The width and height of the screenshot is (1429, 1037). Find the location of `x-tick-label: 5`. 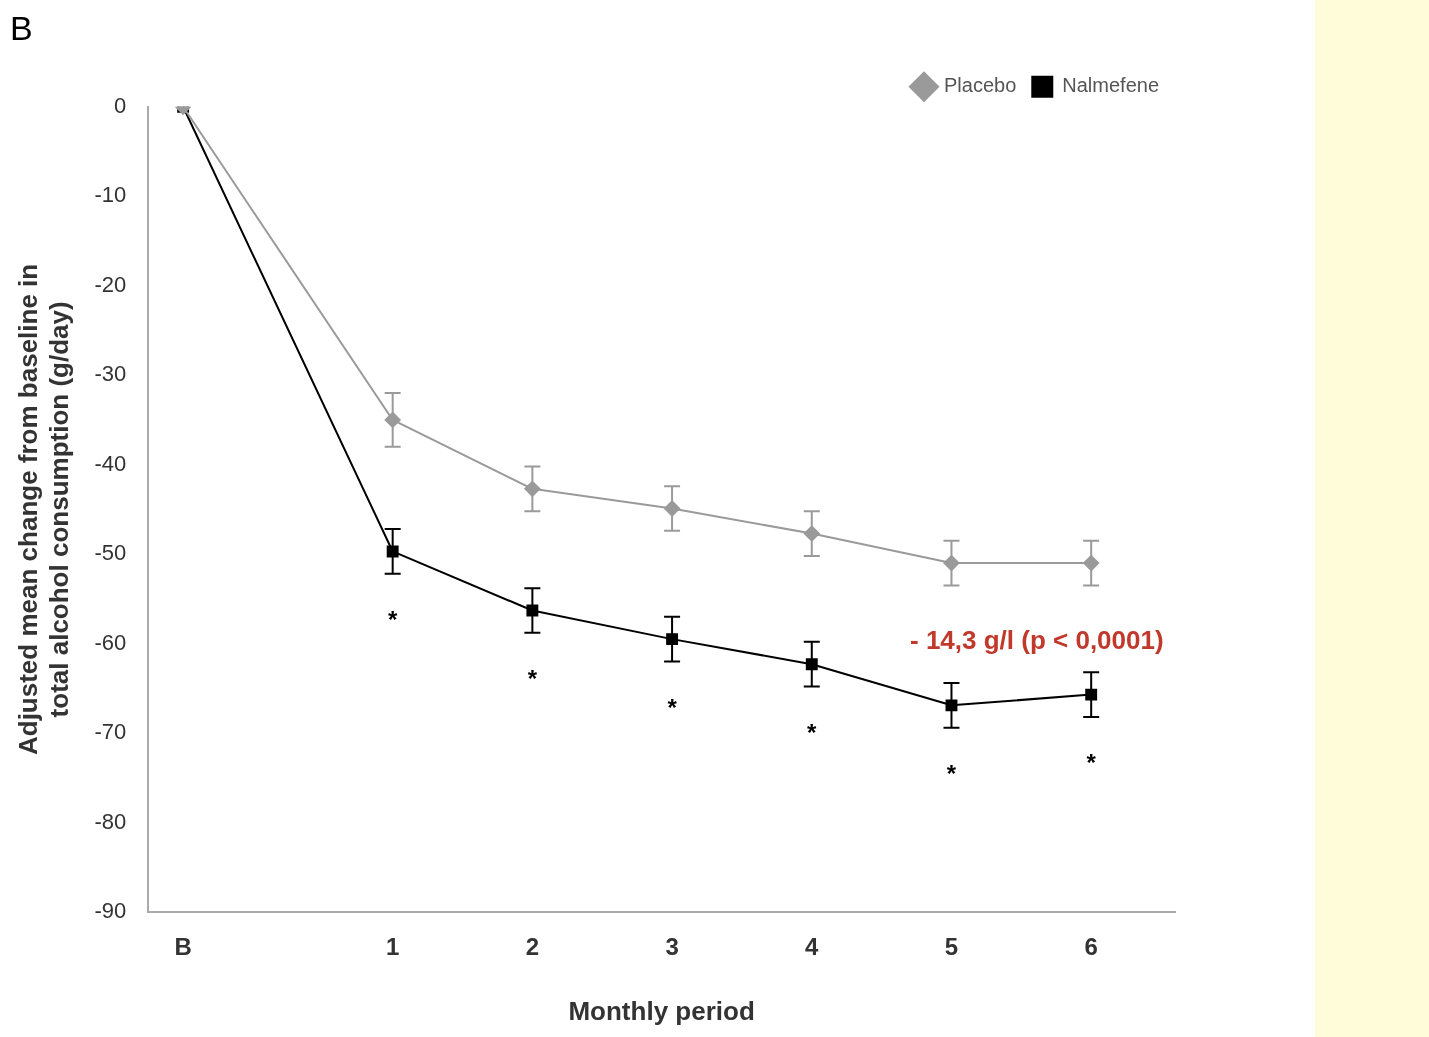

x-tick-label: 5 is located at coordinates (951, 947).